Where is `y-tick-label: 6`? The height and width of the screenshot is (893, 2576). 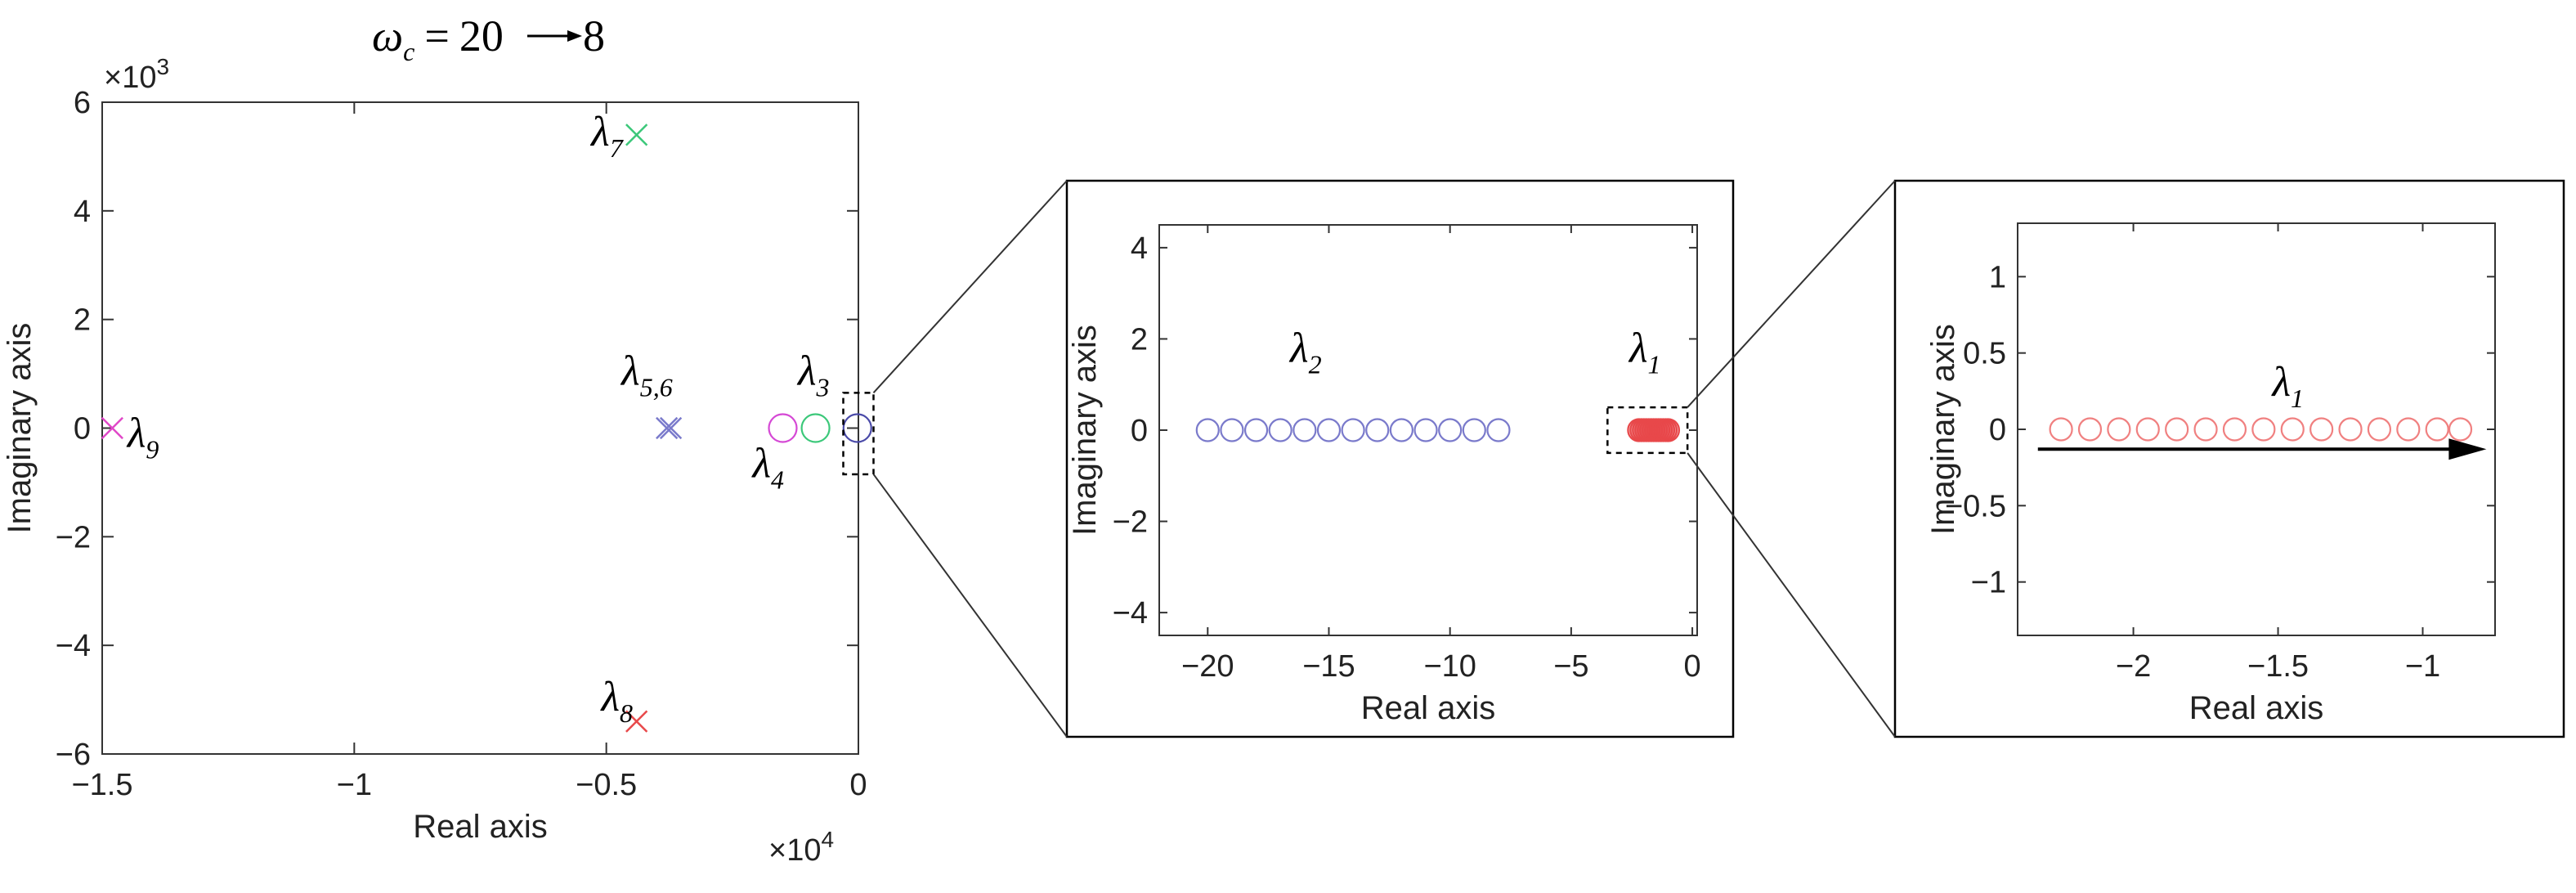
y-tick-label: 6 is located at coordinates (83, 103).